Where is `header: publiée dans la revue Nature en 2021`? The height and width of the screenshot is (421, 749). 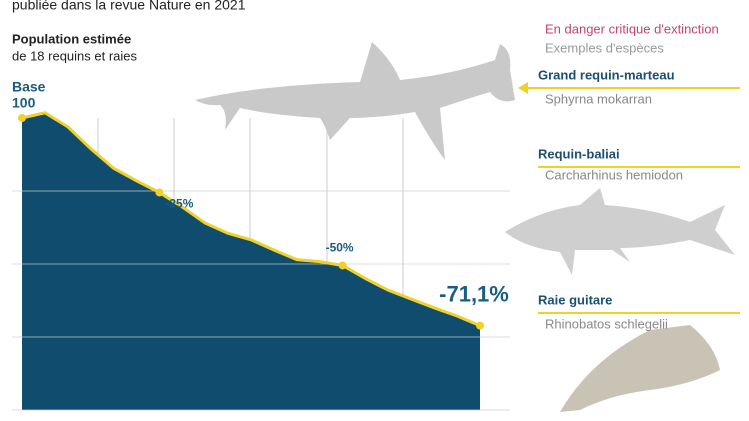 header: publiée dans la revue Nature en 2021 is located at coordinates (129, 6).